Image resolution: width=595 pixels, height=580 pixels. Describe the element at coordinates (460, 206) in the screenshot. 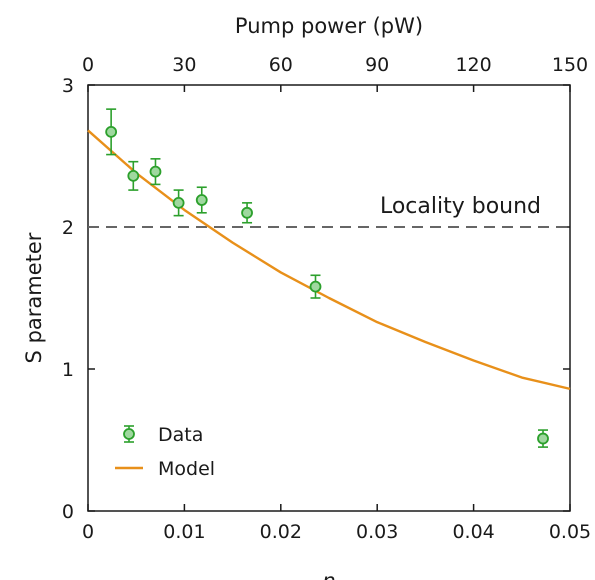

I see `locality-bound-label: Locality bound` at that location.